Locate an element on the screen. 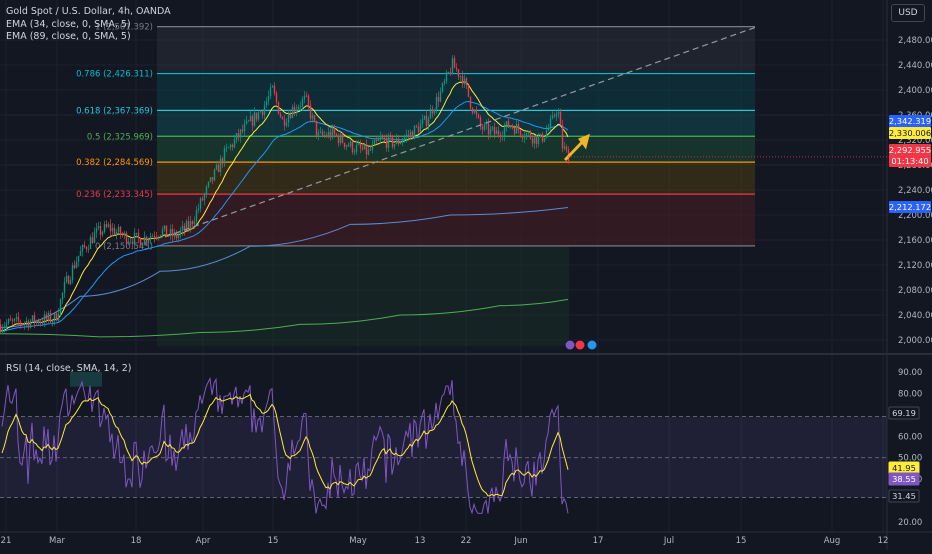  currency-selector: USD is located at coordinates (908, 13).